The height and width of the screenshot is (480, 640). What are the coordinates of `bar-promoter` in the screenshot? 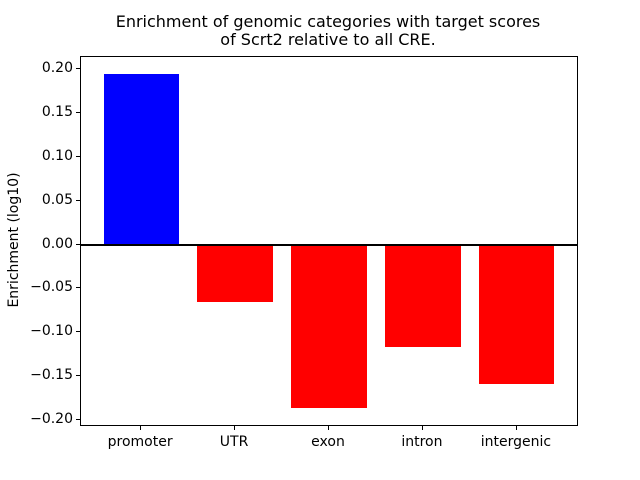 It's located at (141, 159).